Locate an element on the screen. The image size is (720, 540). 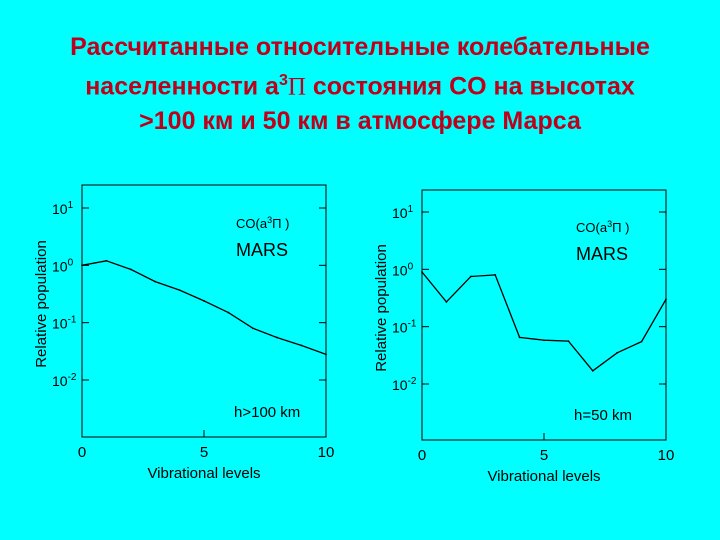
title-line-1: Рассчитанные относительные колебательные is located at coordinates (360, 47).